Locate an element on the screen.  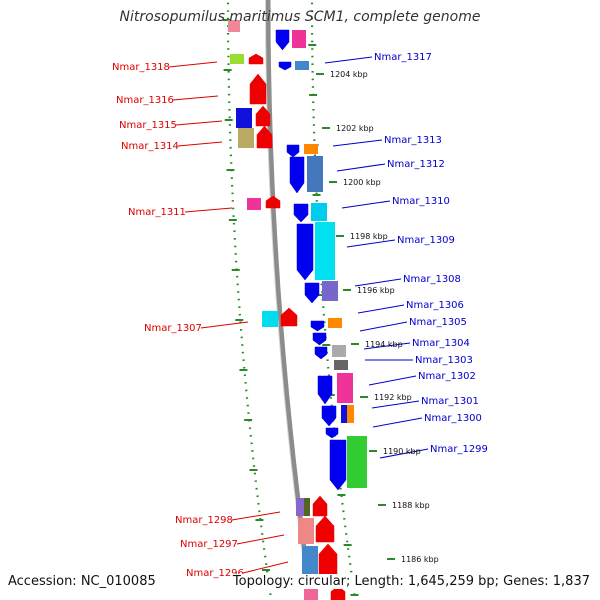
reverse-gene-label: Nmar_1314 is located at coordinates (150, 146).